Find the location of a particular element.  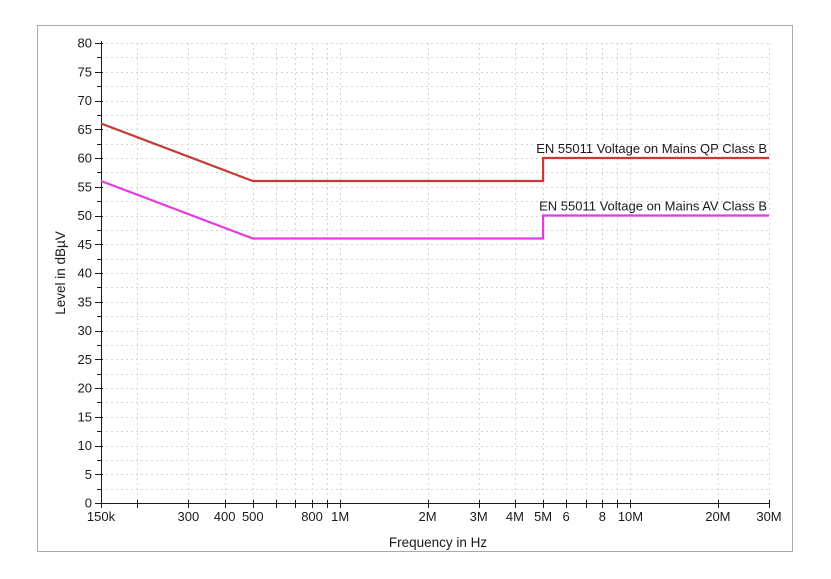

x-tick-label: 300 is located at coordinates (189, 516).